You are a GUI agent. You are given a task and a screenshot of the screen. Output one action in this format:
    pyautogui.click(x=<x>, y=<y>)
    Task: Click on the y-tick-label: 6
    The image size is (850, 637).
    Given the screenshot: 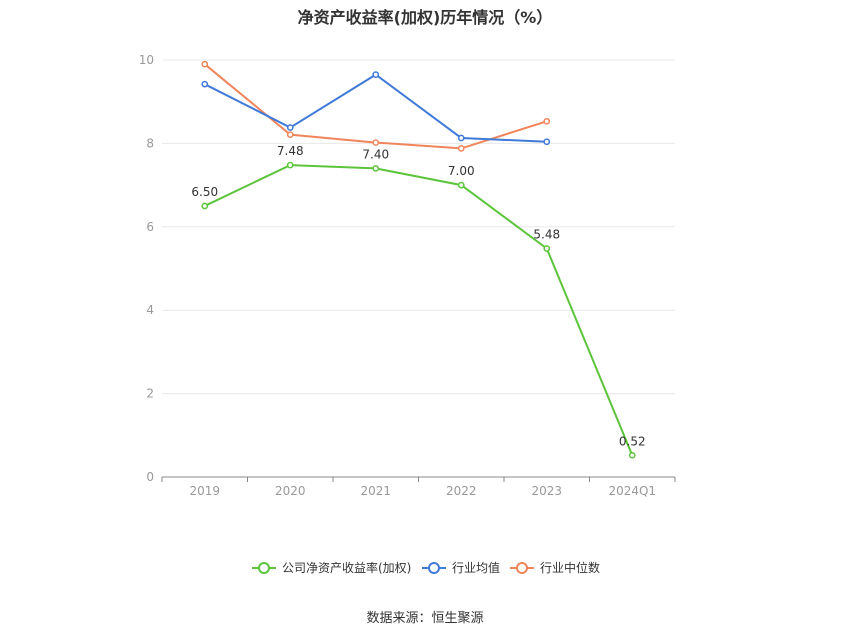 What is the action you would take?
    pyautogui.click(x=150, y=227)
    